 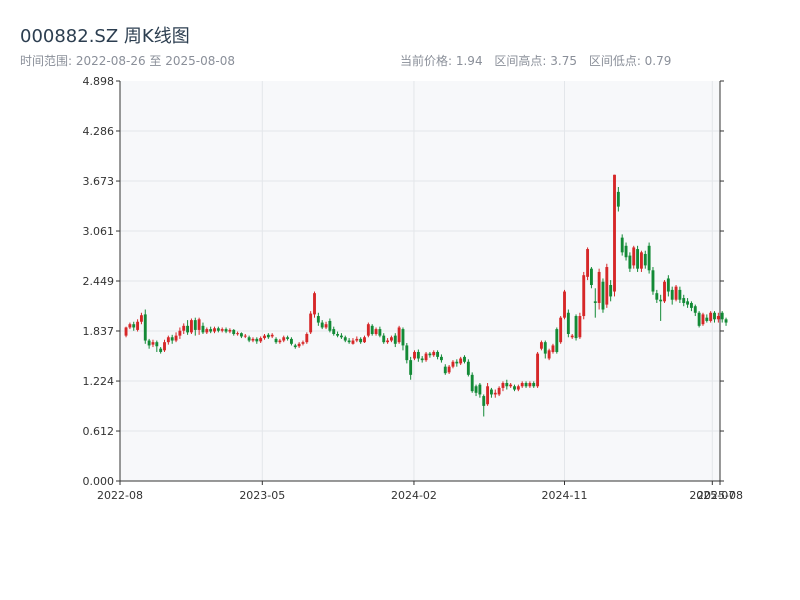 I want to click on y-tick-label: 0.612, so click(x=99, y=431).